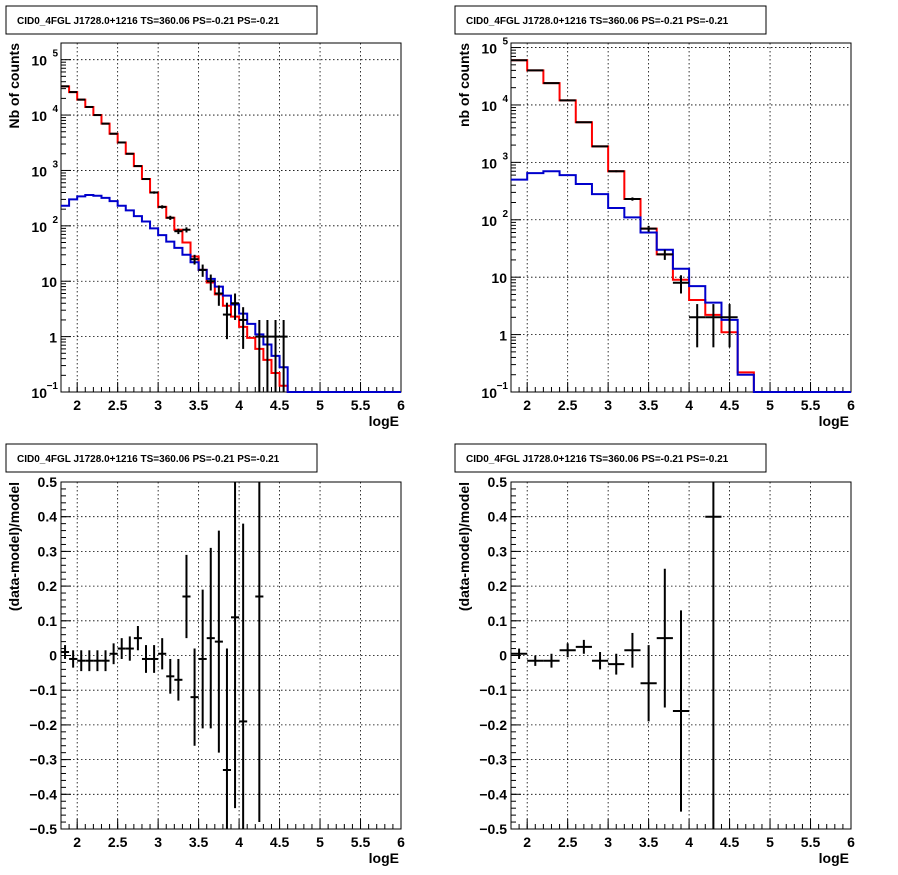  I want to click on y-tick-label: −0.3, so click(43, 760).